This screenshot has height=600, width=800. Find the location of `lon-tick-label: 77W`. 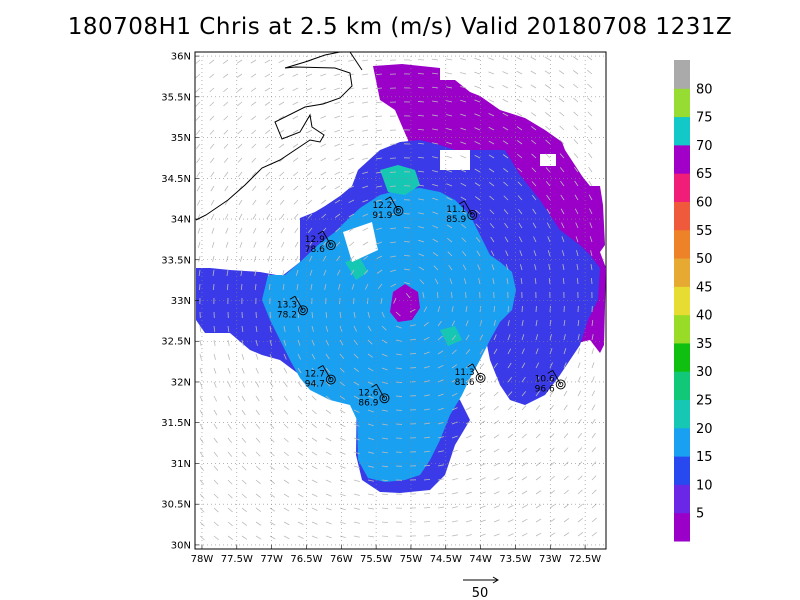

lon-tick-label: 77W is located at coordinates (271, 559).